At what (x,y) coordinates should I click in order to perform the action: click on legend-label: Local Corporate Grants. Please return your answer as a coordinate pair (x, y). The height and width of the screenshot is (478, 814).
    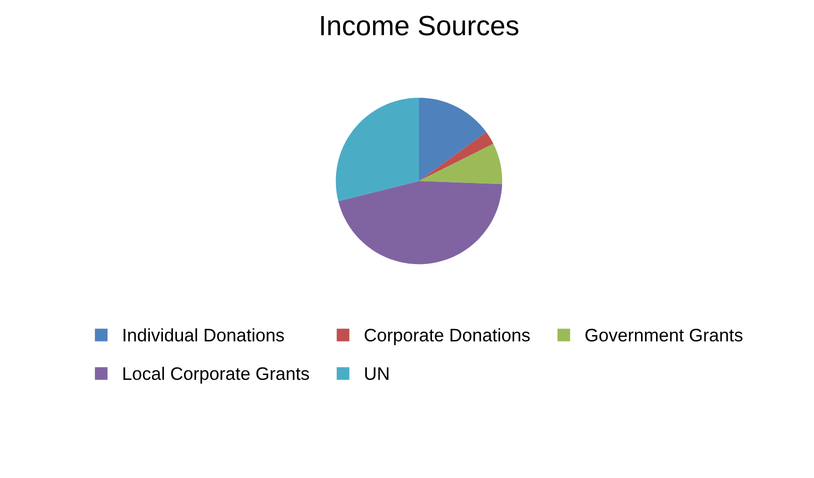
    Looking at the image, I should click on (216, 375).